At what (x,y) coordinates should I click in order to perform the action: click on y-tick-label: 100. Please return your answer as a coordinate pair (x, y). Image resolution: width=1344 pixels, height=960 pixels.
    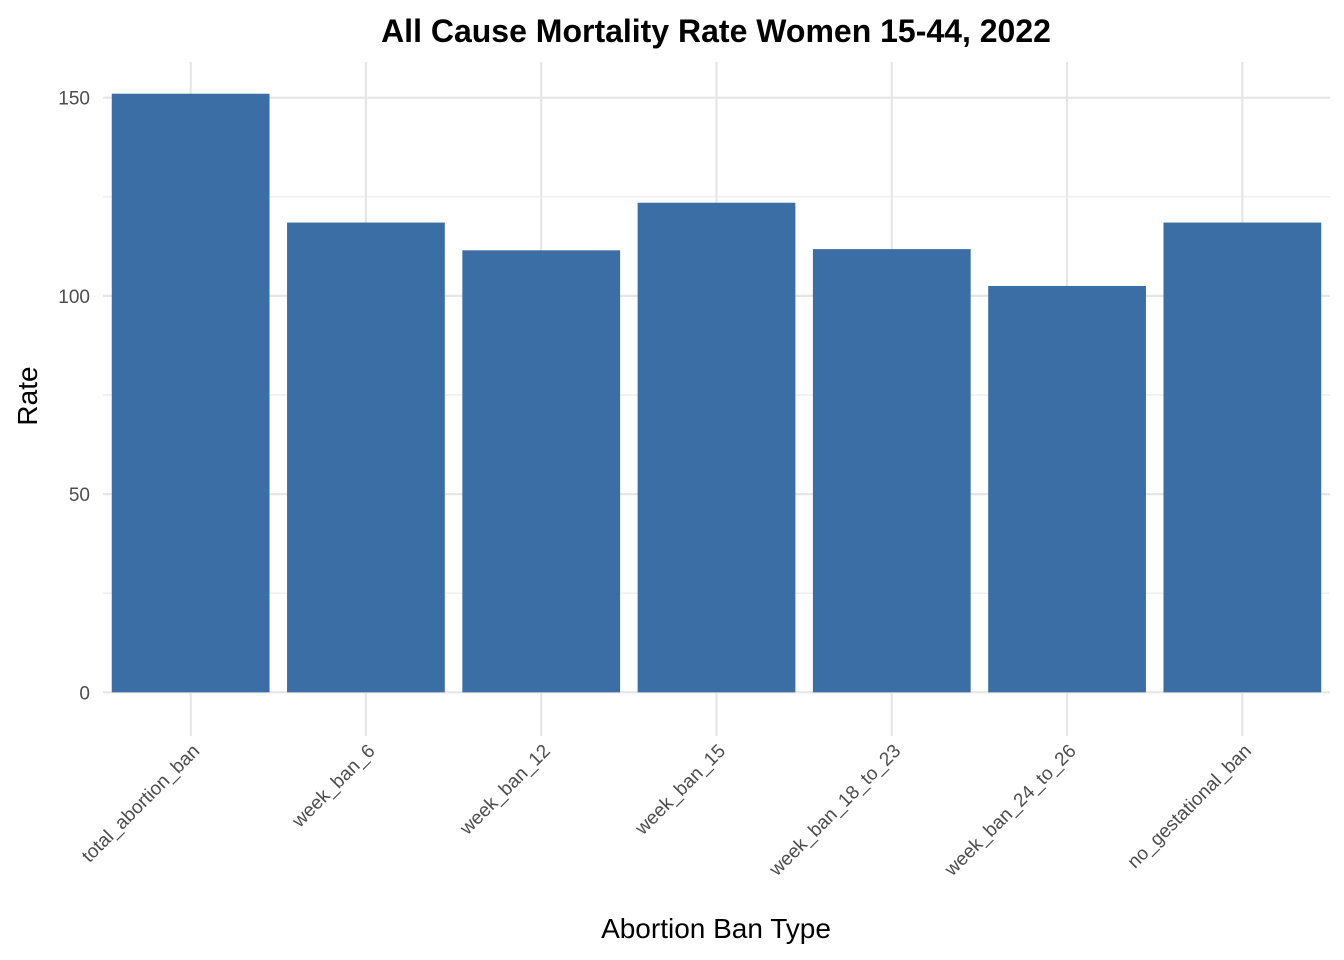
    Looking at the image, I should click on (74, 297).